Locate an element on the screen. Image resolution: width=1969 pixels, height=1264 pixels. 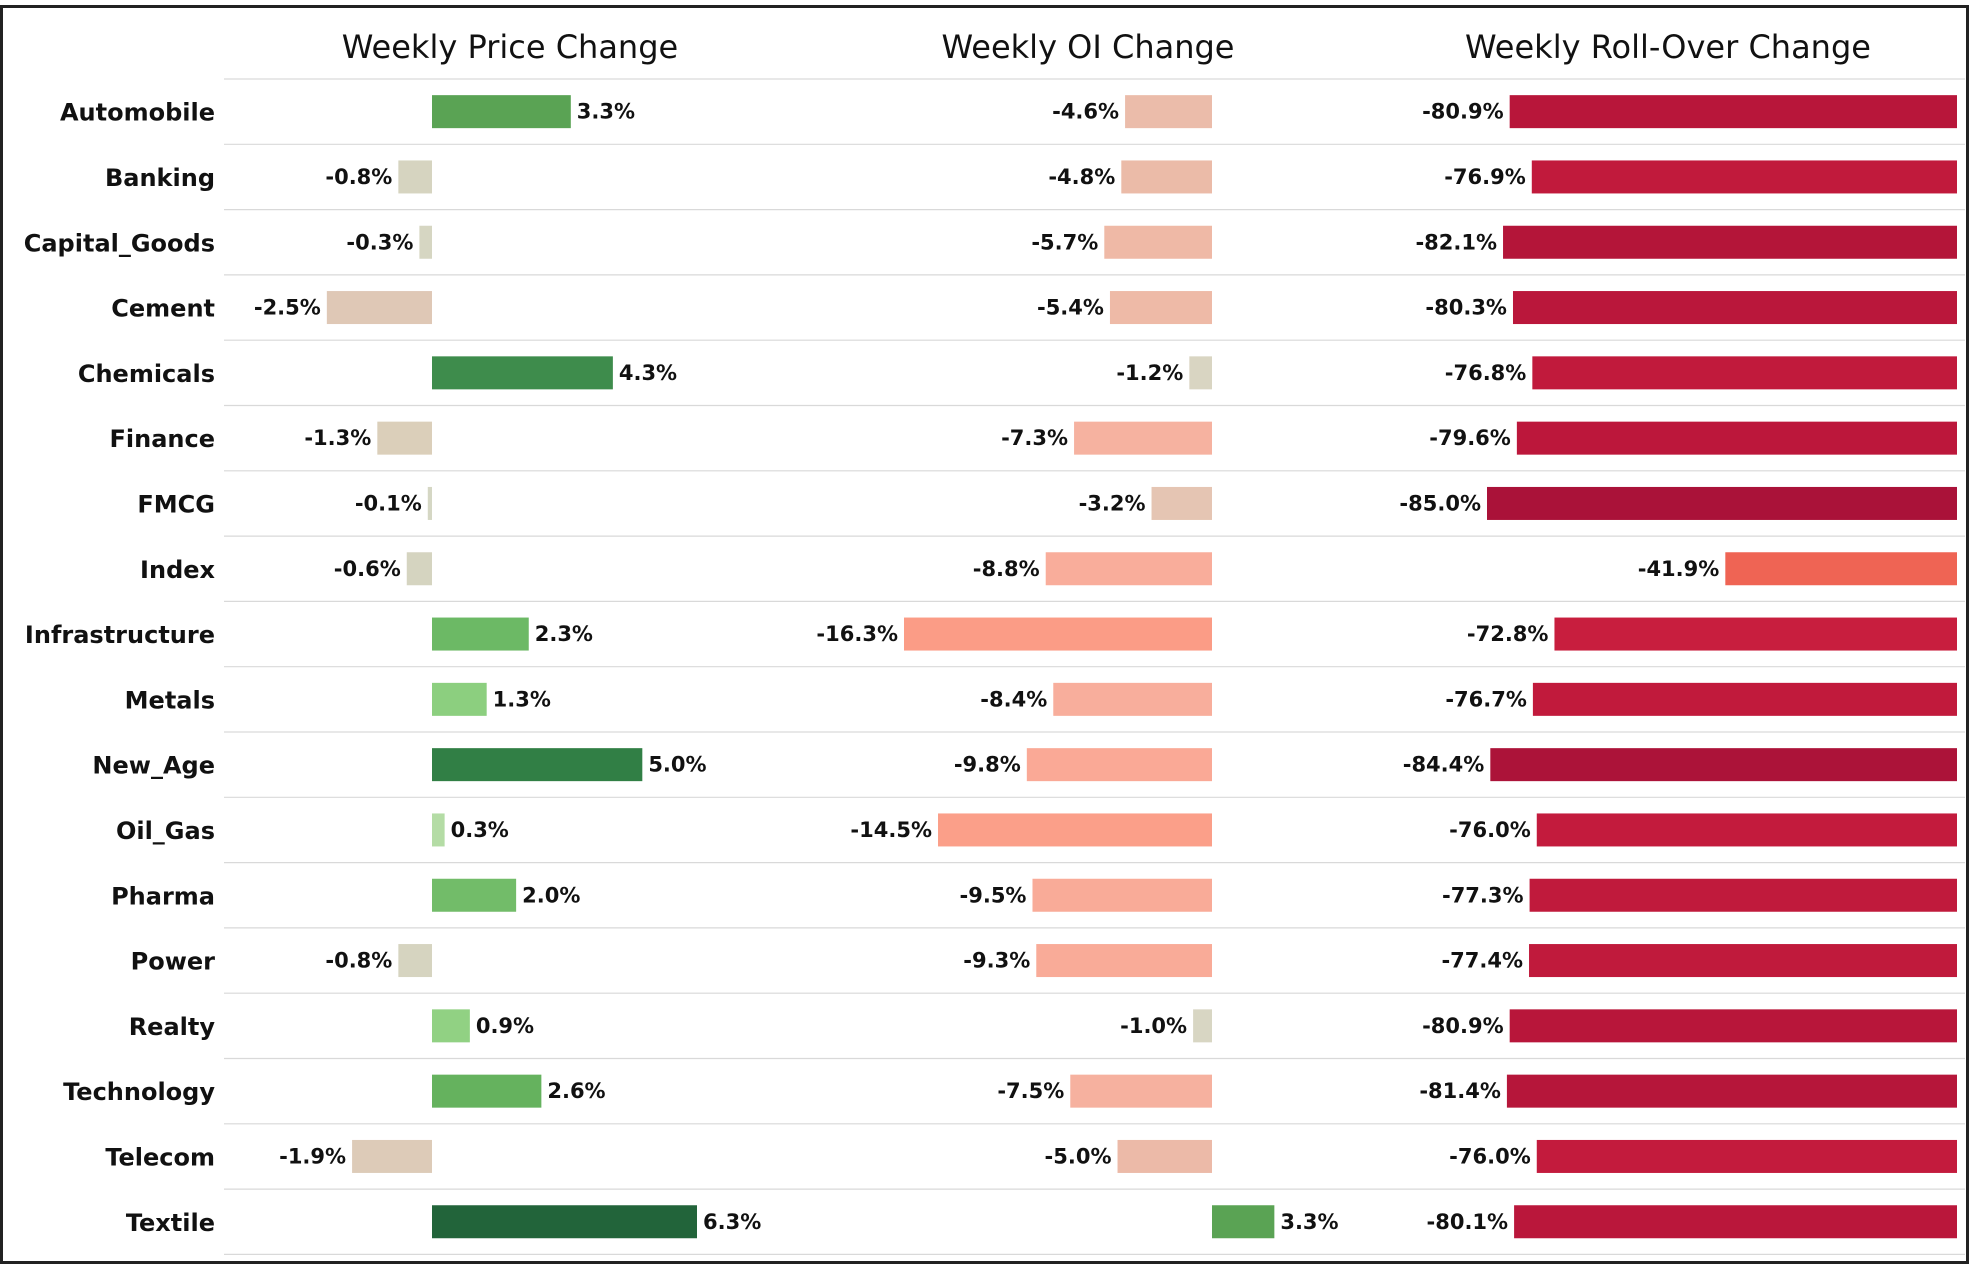
panel-title: Weekly Price Change is located at coordinates (510, 47).